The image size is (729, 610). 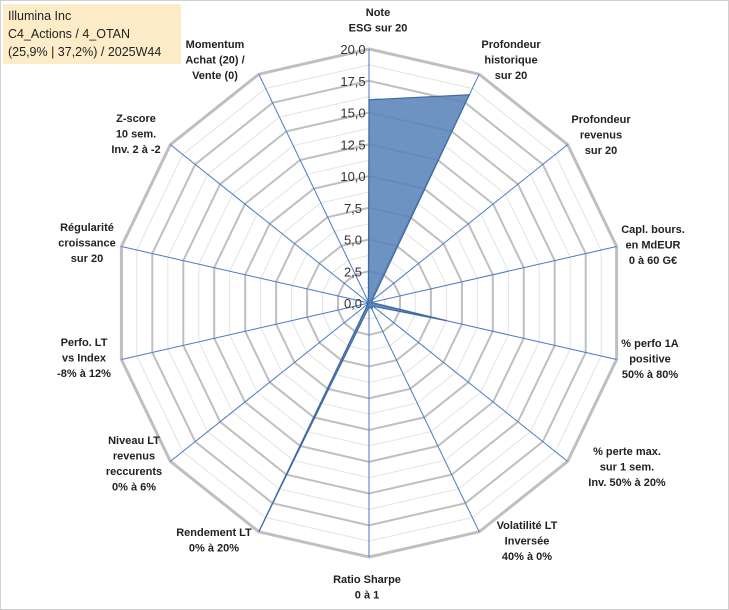 What do you see at coordinates (353, 271) in the screenshot?
I see `tick-label: 2,5` at bounding box center [353, 271].